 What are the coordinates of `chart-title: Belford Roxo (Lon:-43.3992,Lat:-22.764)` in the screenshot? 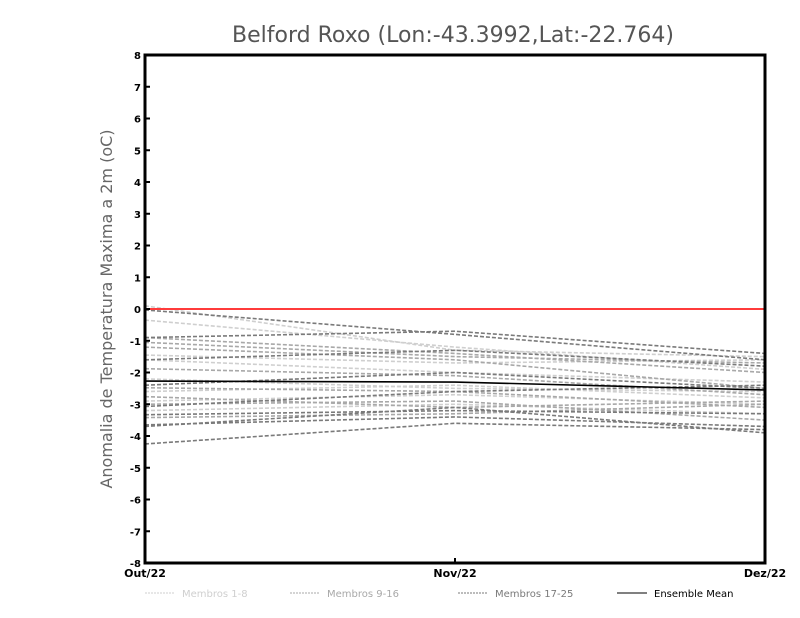 It's located at (453, 35).